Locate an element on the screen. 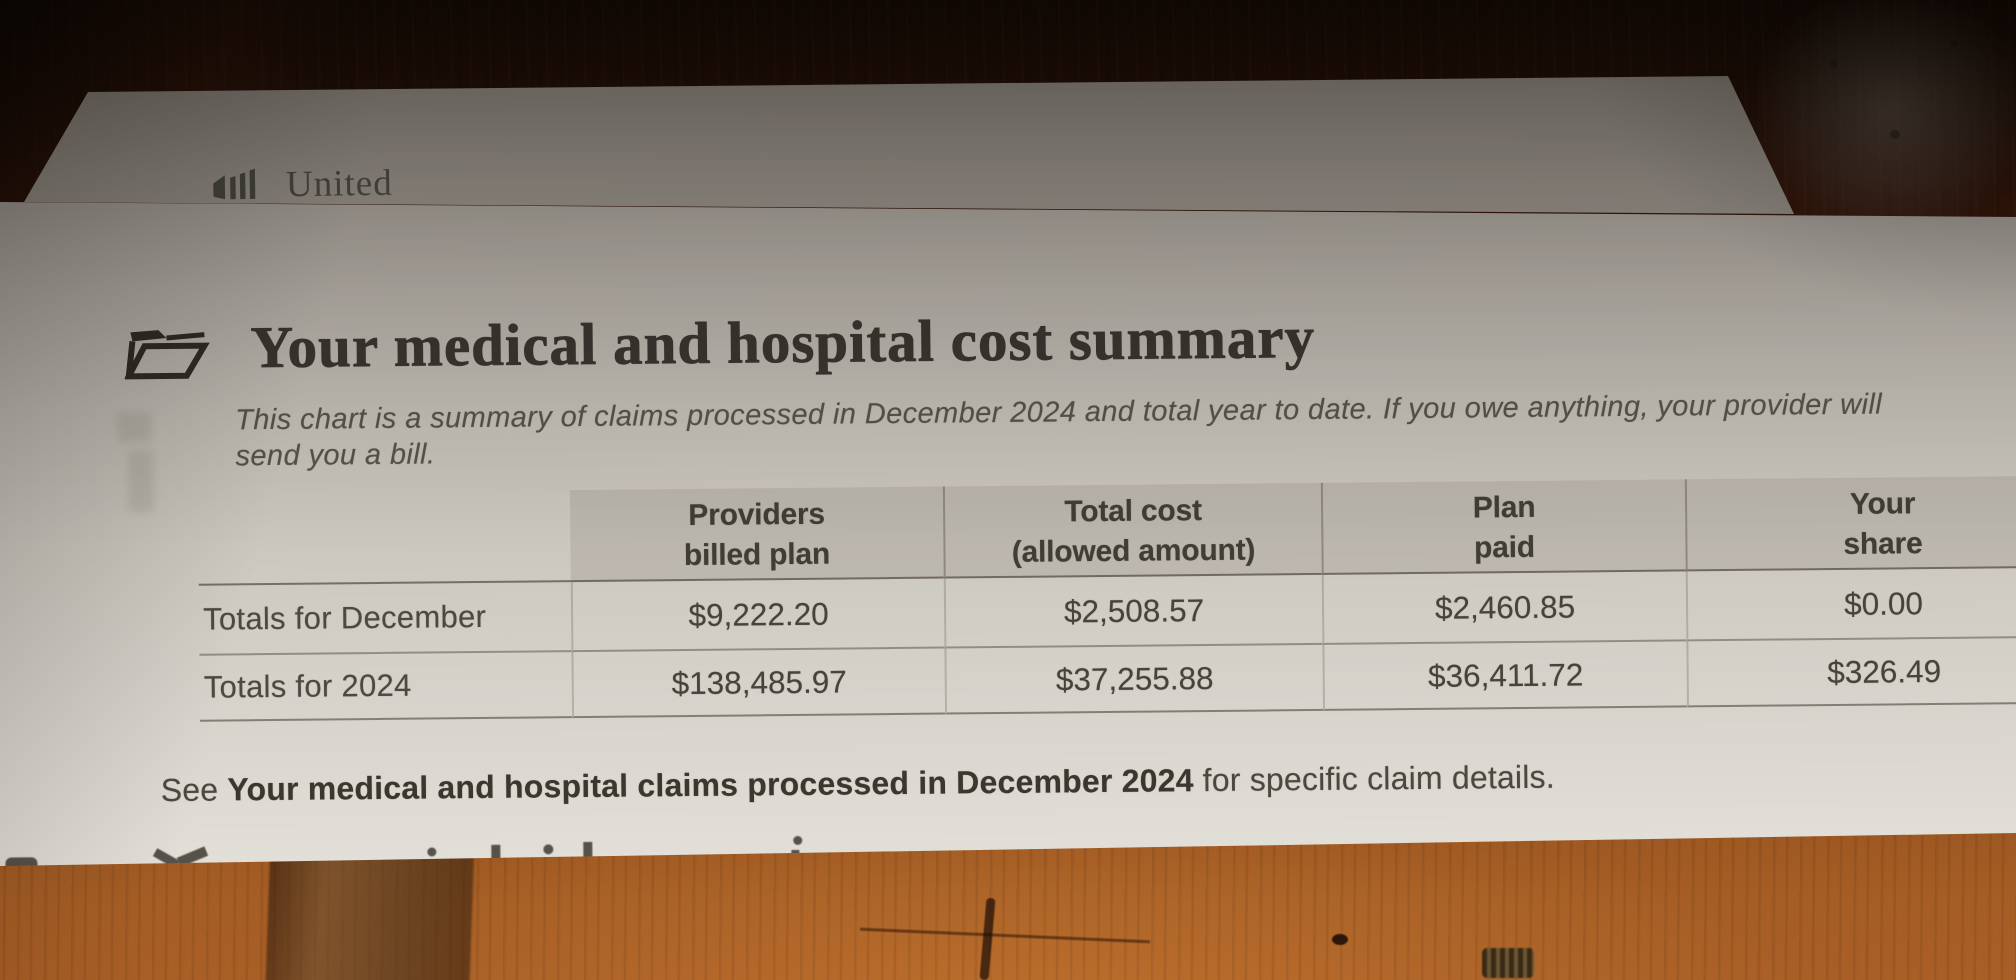 The image size is (2016, 980). col-header-plan-paid: Plan paid is located at coordinates (1503, 527).